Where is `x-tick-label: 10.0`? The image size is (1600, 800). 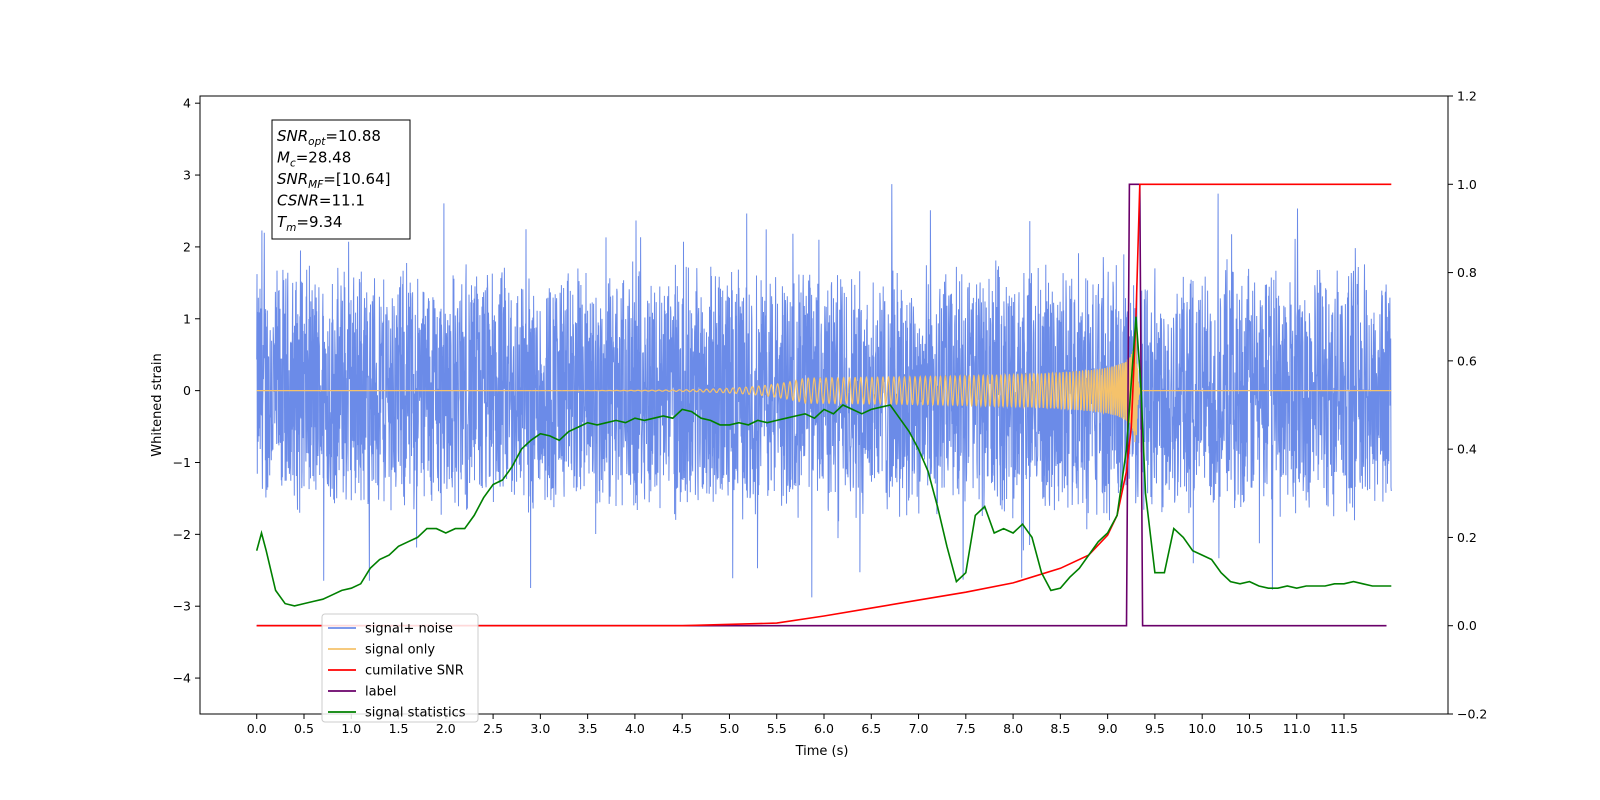
x-tick-label: 10.0 is located at coordinates (1202, 728).